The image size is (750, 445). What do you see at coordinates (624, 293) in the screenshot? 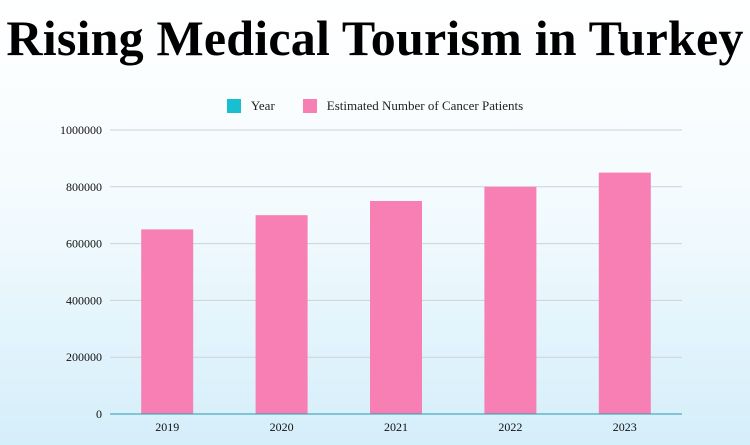
I see `bar-2023` at bounding box center [624, 293].